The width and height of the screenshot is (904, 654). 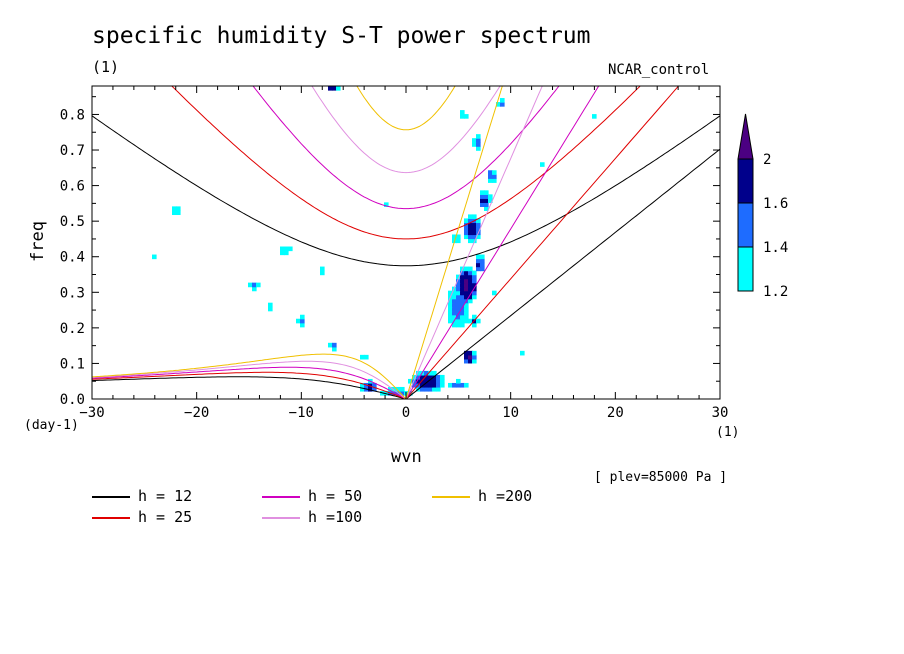 I want to click on legend-label: h = 12, so click(x=165, y=496).